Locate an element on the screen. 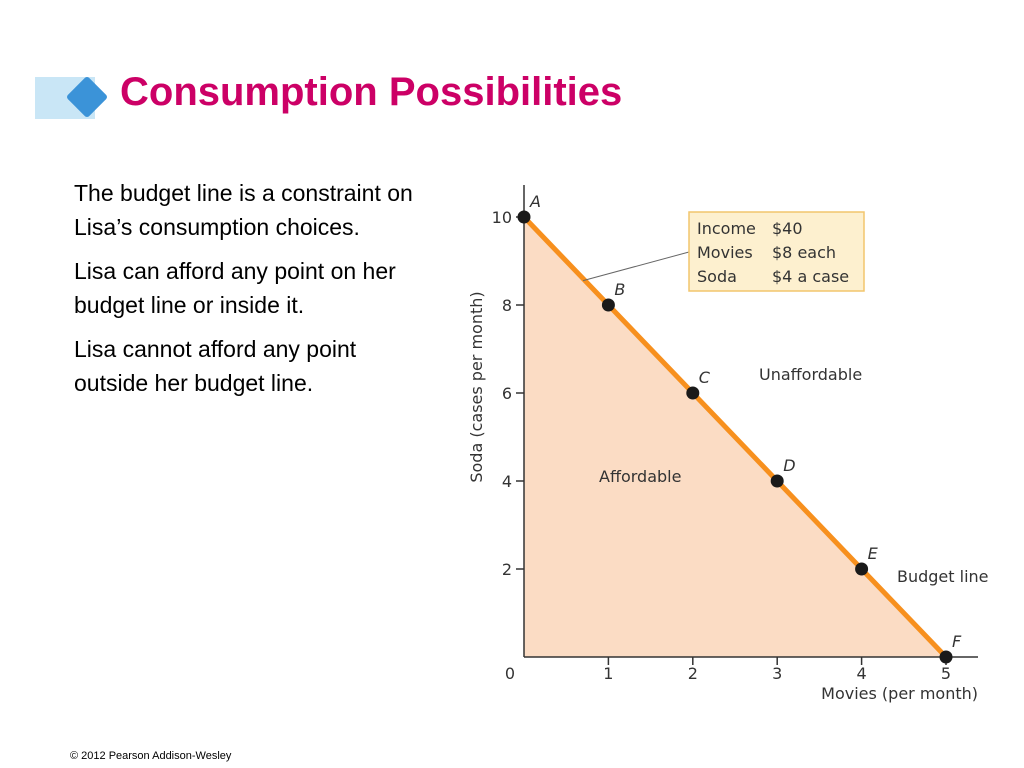 Image resolution: width=1024 pixels, height=768 pixels. y-tick-label: 6 is located at coordinates (507, 393).